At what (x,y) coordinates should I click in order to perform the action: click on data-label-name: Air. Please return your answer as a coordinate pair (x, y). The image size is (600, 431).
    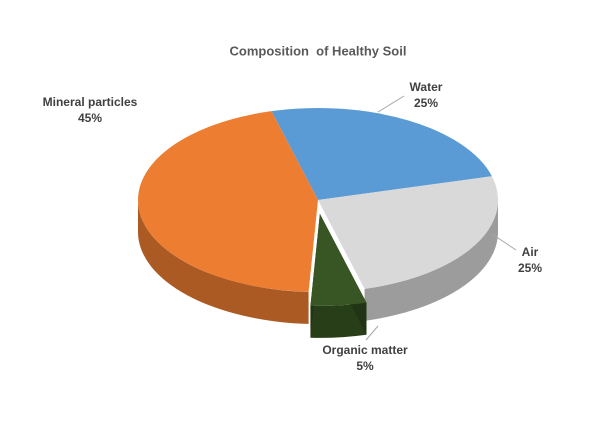
    Looking at the image, I should click on (530, 252).